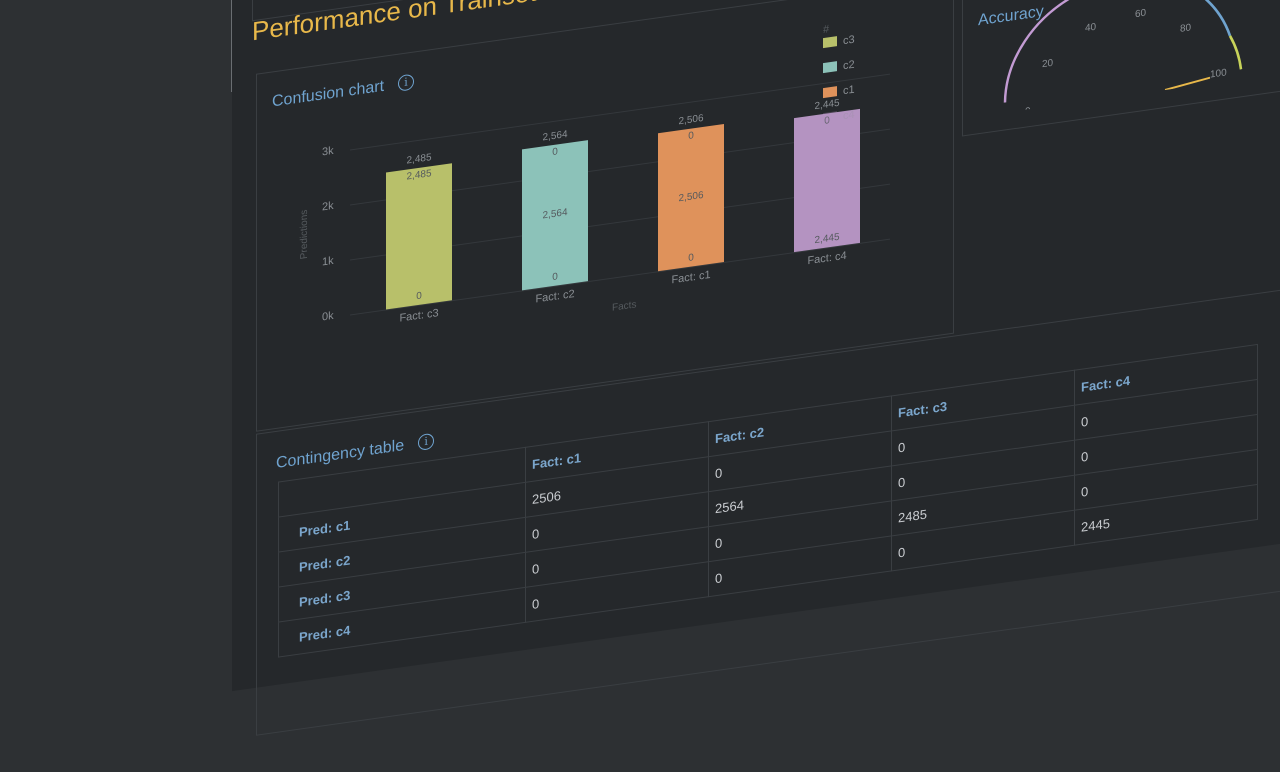 Image resolution: width=1280 pixels, height=772 pixels. What do you see at coordinates (328, 206) in the screenshot?
I see `y-tick-label: 2k` at bounding box center [328, 206].